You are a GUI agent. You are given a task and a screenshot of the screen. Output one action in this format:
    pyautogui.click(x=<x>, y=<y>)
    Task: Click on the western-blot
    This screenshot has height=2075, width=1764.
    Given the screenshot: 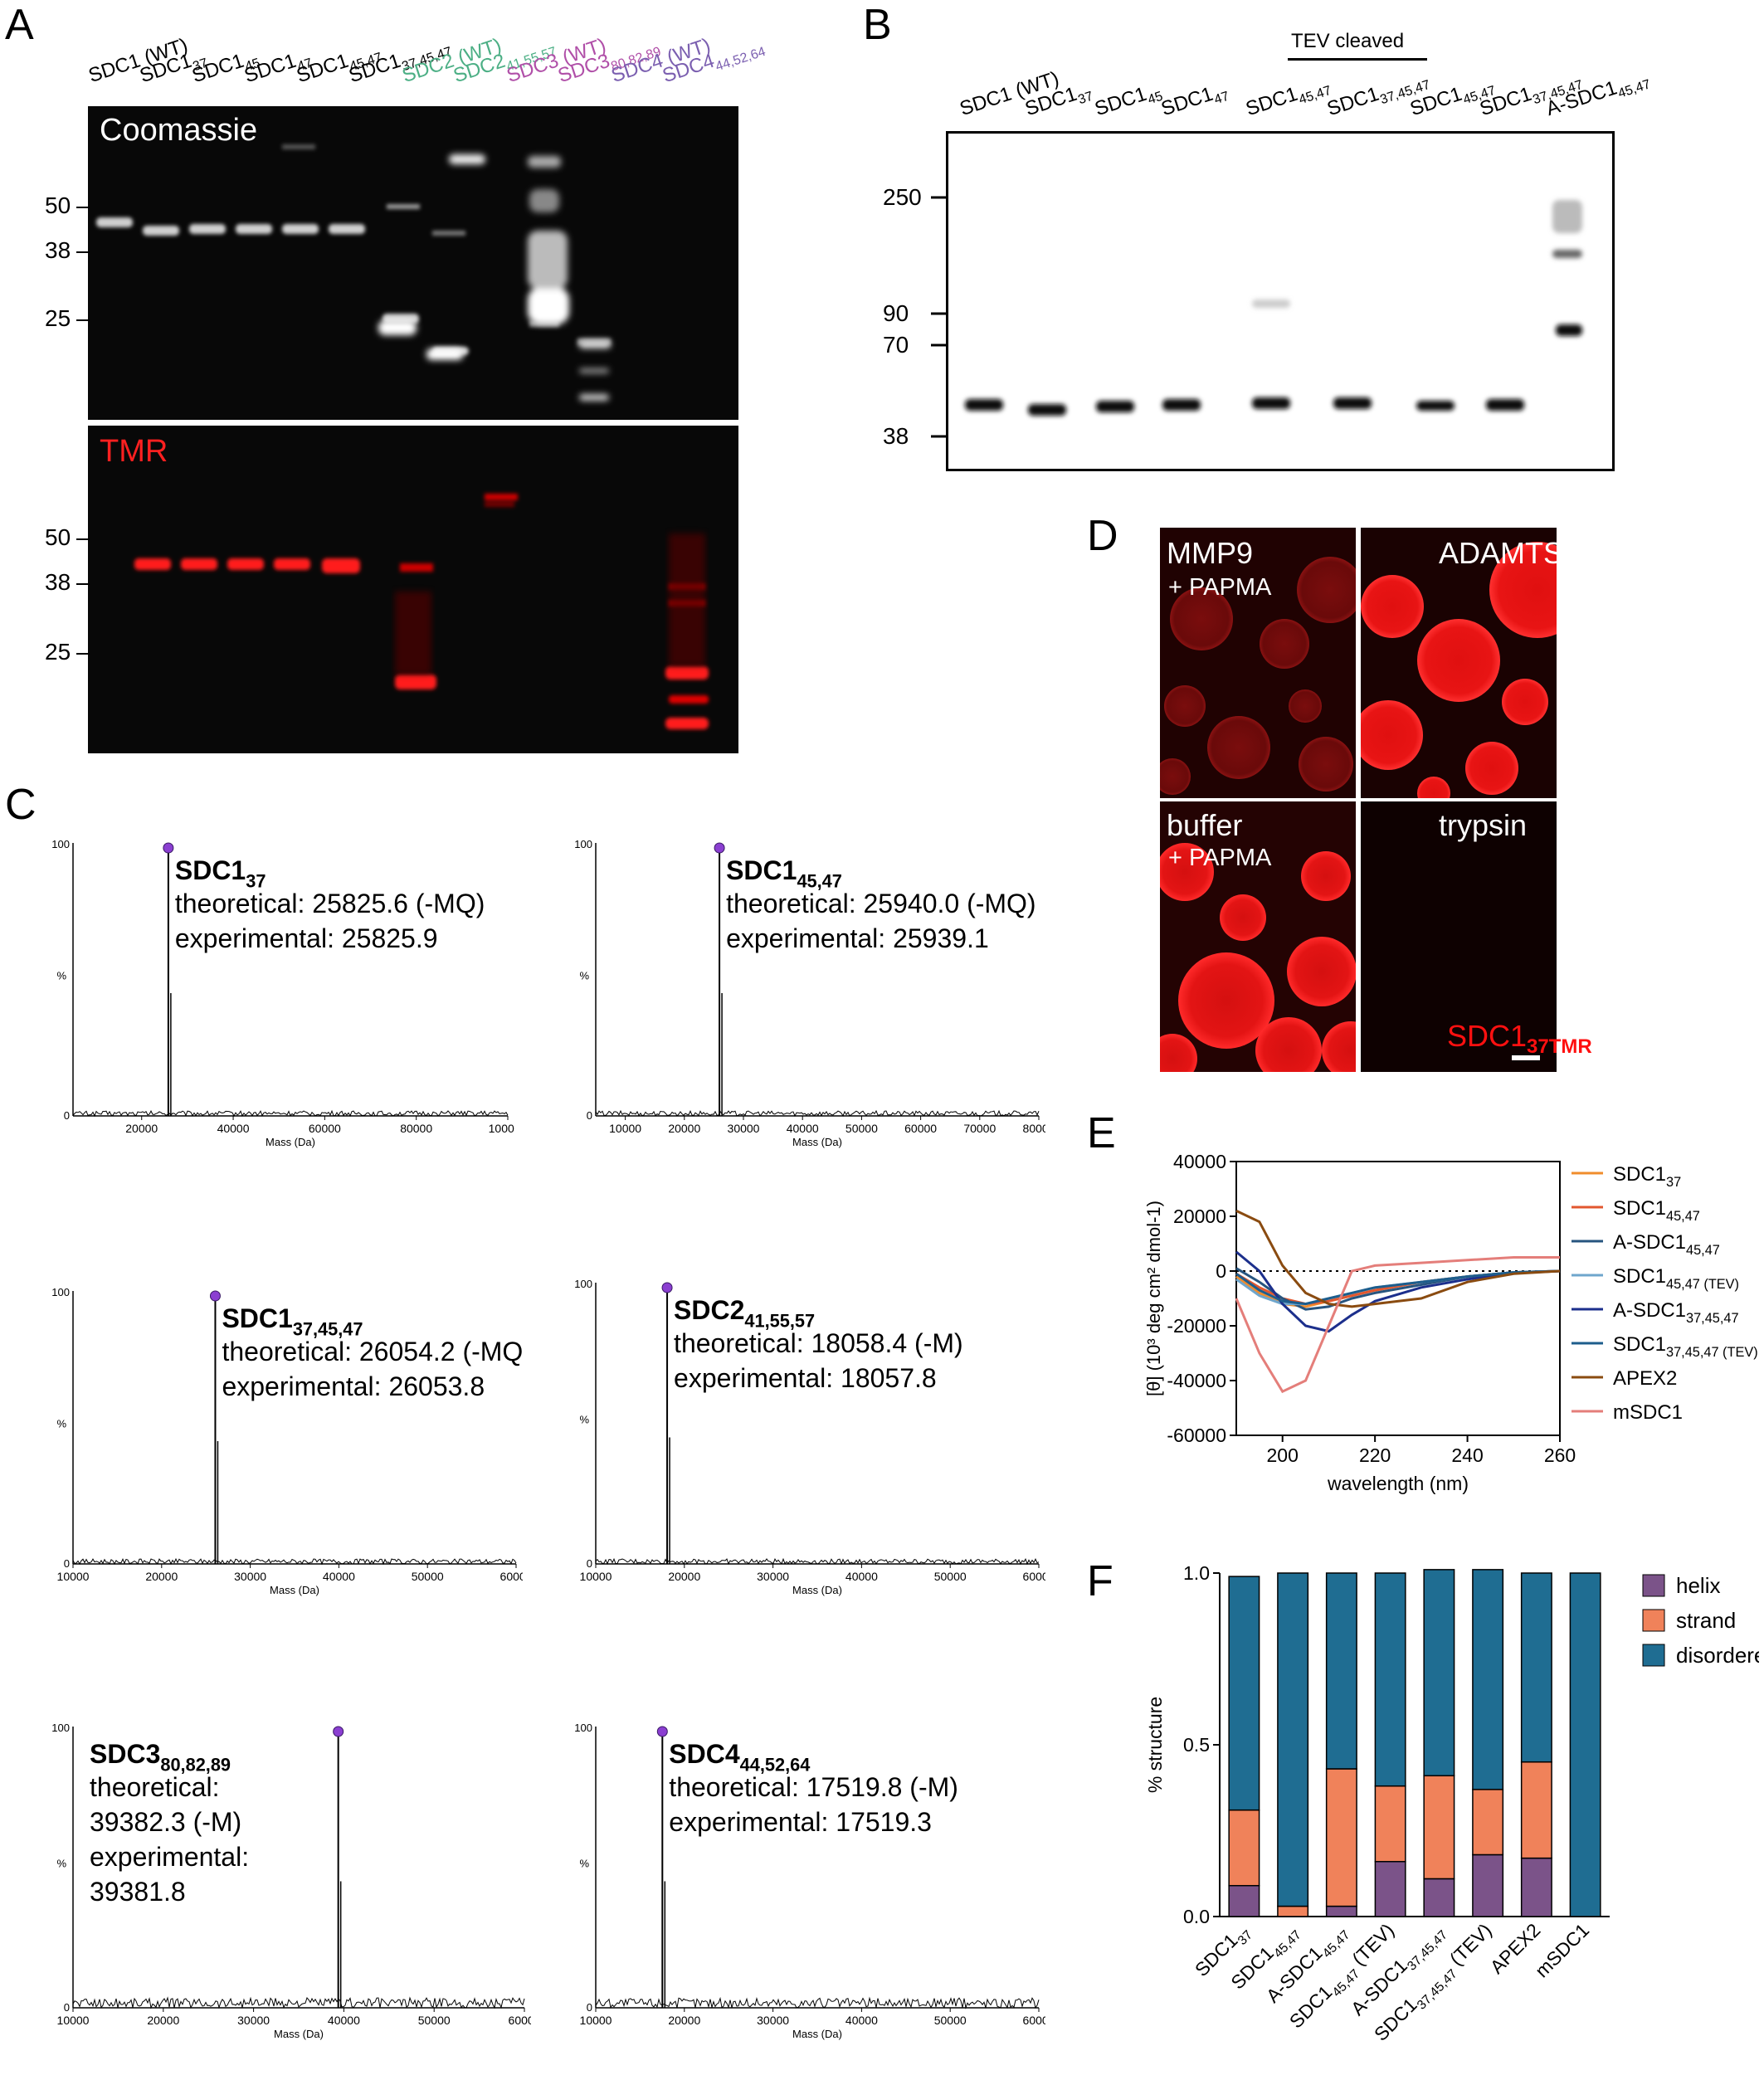 What is the action you would take?
    pyautogui.click(x=1280, y=301)
    